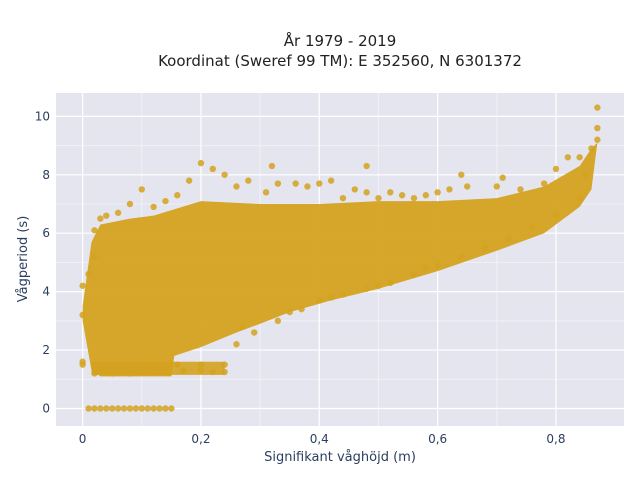  Describe the element at coordinates (42, 116) in the screenshot. I see `y-tick-label: 10` at that location.